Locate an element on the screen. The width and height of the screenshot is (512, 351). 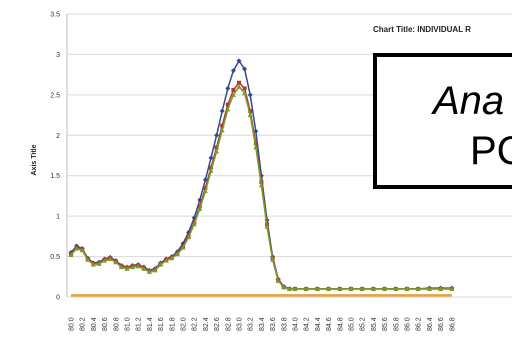
x-tick-label: 80.2 is located at coordinates (83, 324).